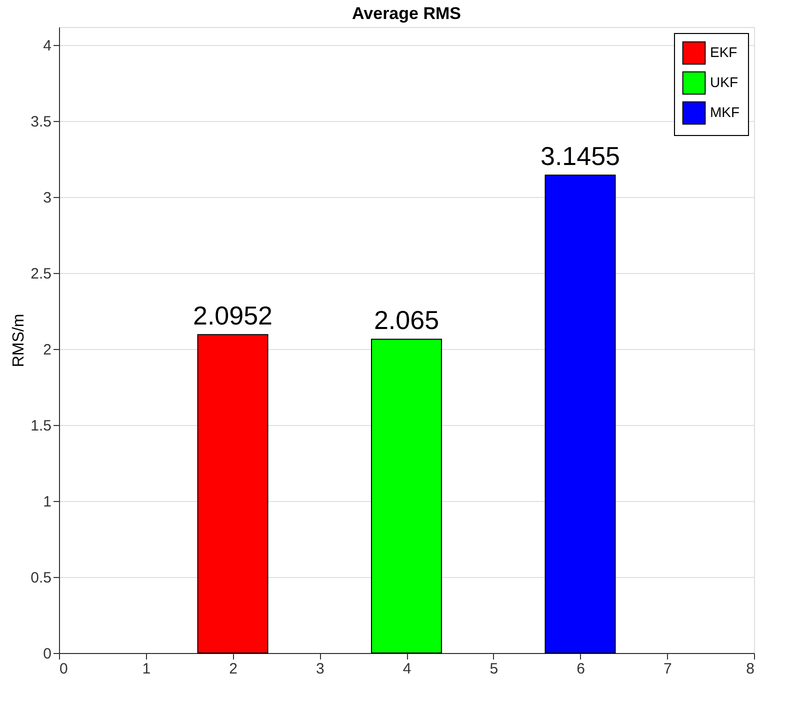 This screenshot has width=785, height=711. What do you see at coordinates (47, 46) in the screenshot?
I see `y-tick-label: 4` at bounding box center [47, 46].